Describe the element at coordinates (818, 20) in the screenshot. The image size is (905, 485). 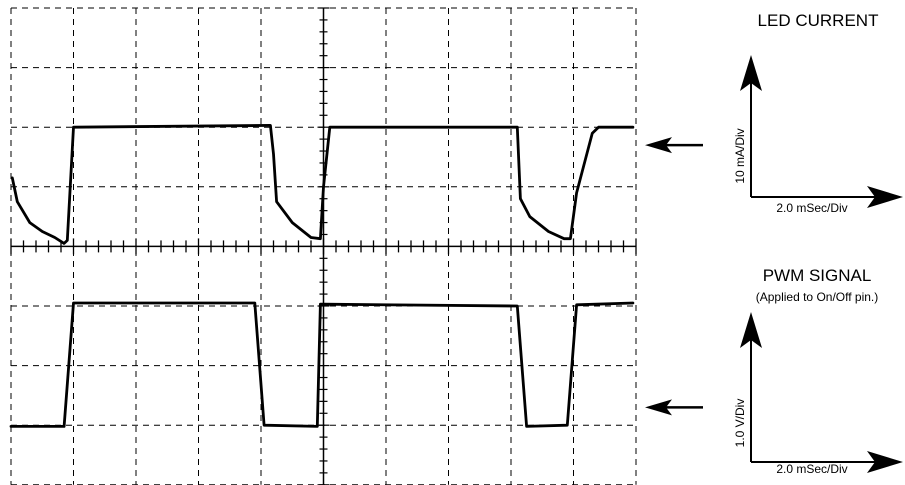
I see `led-current-title: LED CURRENT` at that location.